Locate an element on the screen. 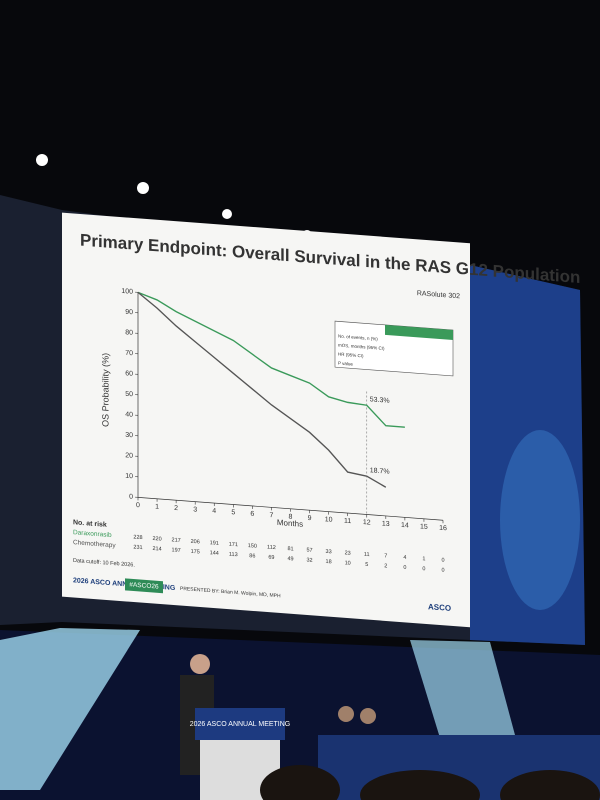 The width and height of the screenshot is (600, 800). at-risk-value: 10 is located at coordinates (348, 563).